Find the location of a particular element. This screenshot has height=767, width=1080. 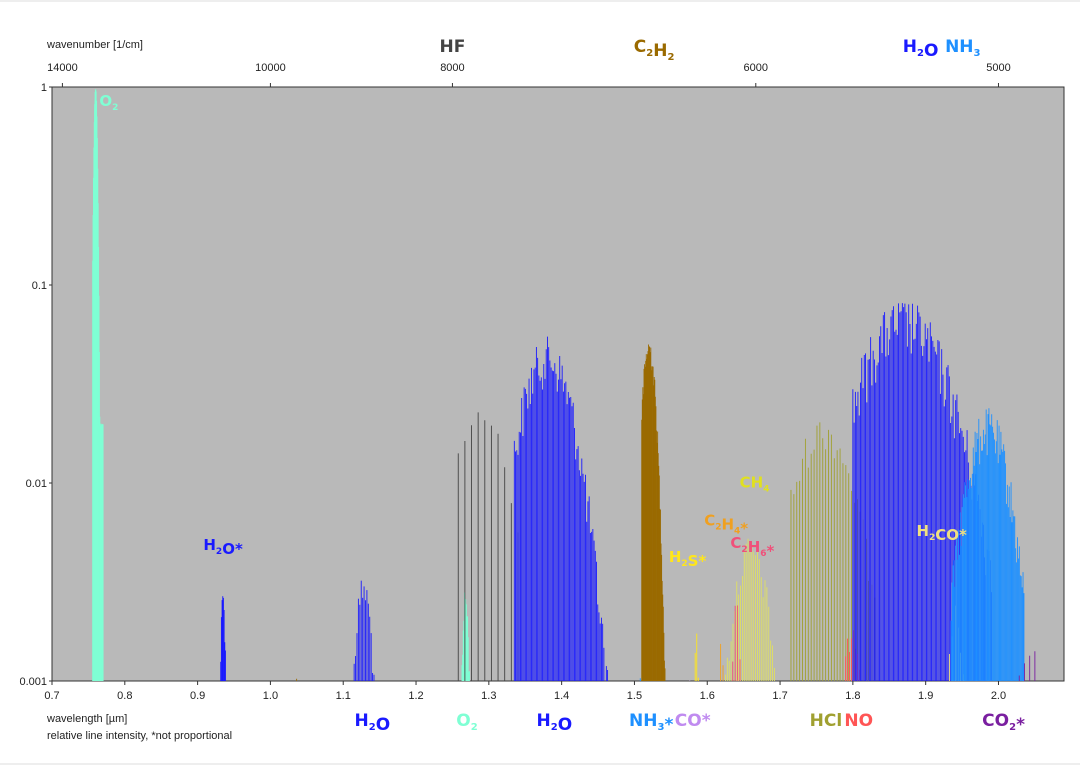

x-tick-label: 1.2 is located at coordinates (415, 696).